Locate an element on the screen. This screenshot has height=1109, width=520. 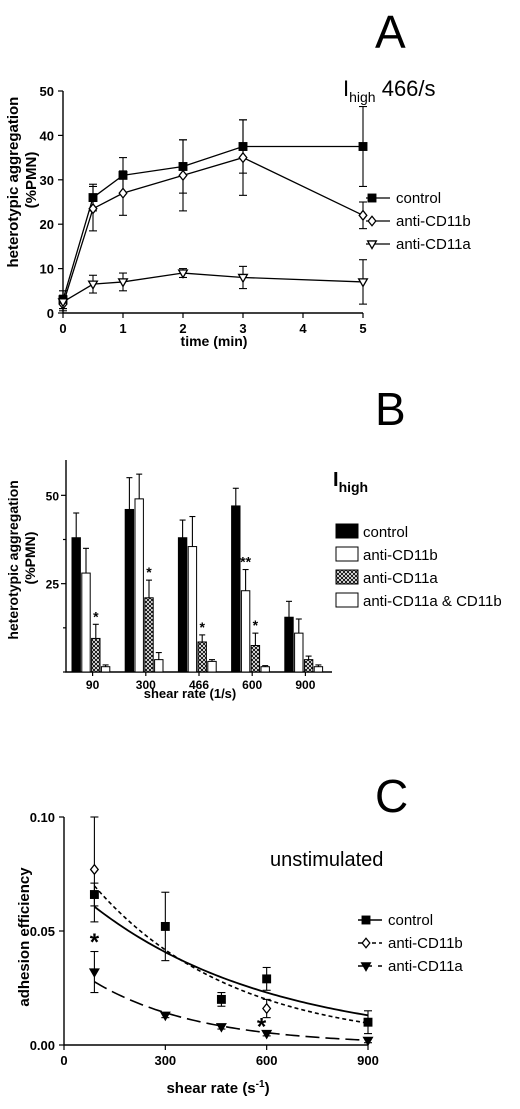
panel-b-xtick-label: 600 is located at coordinates (252, 685).